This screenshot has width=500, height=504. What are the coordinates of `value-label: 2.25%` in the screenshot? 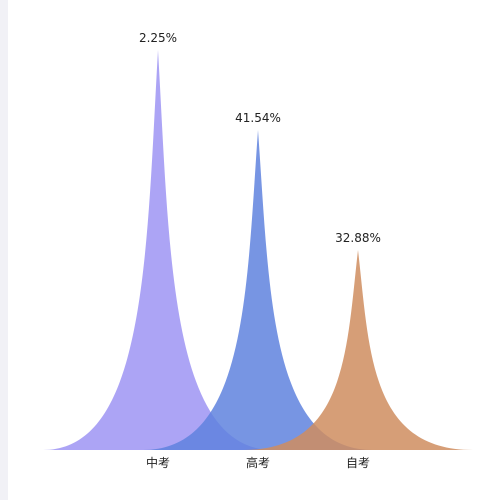 It's located at (158, 38).